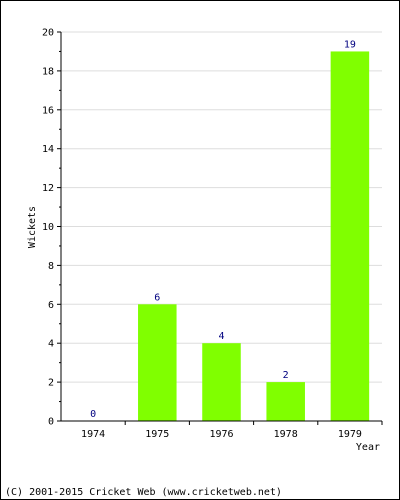 The height and width of the screenshot is (500, 400). I want to click on data-label-1975: 6, so click(157, 297).